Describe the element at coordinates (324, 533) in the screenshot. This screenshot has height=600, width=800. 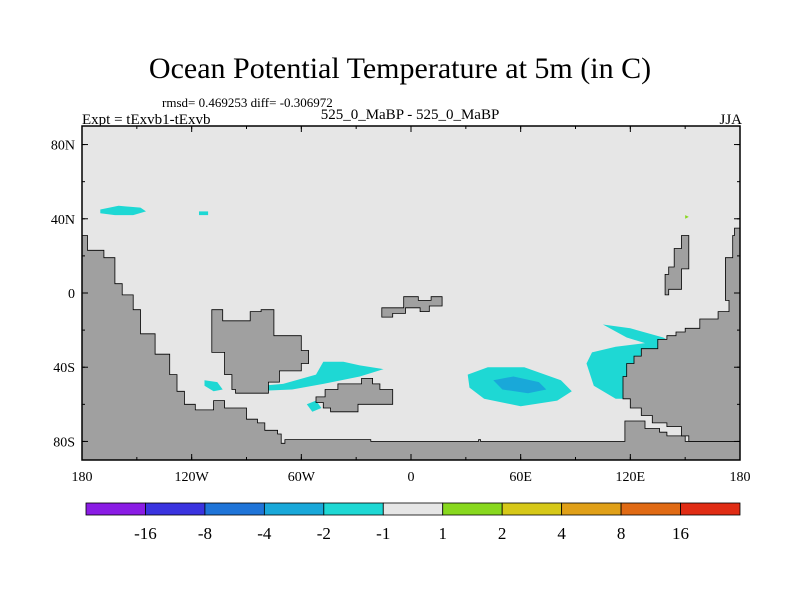
I see `colorbar-label: -2` at that location.